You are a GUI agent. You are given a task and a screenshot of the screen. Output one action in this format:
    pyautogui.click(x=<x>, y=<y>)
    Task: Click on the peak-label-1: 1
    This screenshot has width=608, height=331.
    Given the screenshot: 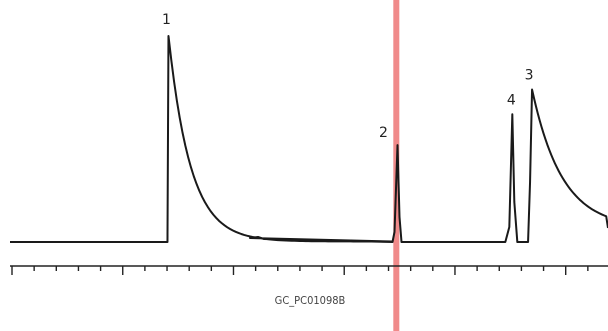 What is the action you would take?
    pyautogui.click(x=166, y=20)
    